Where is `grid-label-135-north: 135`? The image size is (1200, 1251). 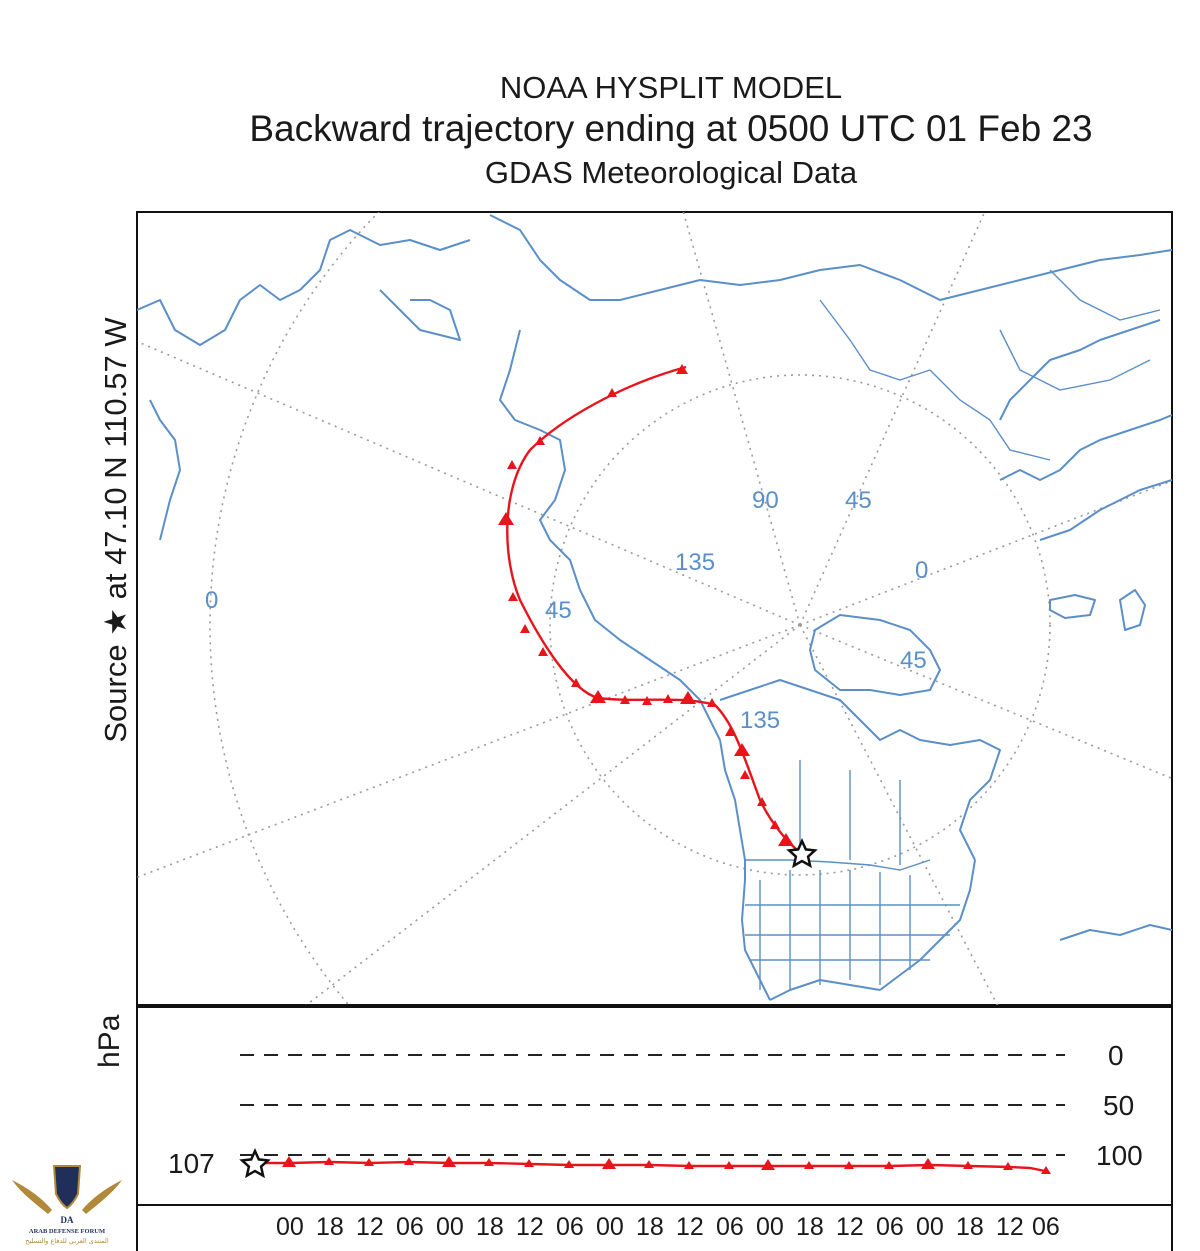
grid-label-135-north: 135 is located at coordinates (695, 562).